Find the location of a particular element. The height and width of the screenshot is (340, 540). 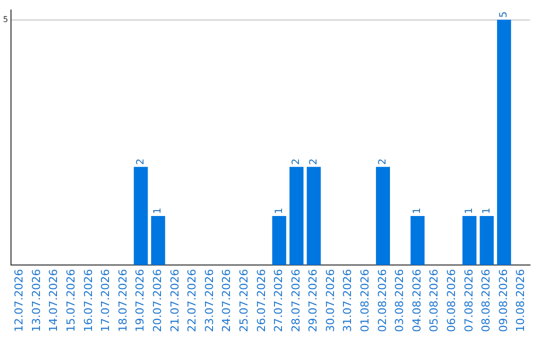

x-tick-label: 09.08.2026 is located at coordinates (503, 300).